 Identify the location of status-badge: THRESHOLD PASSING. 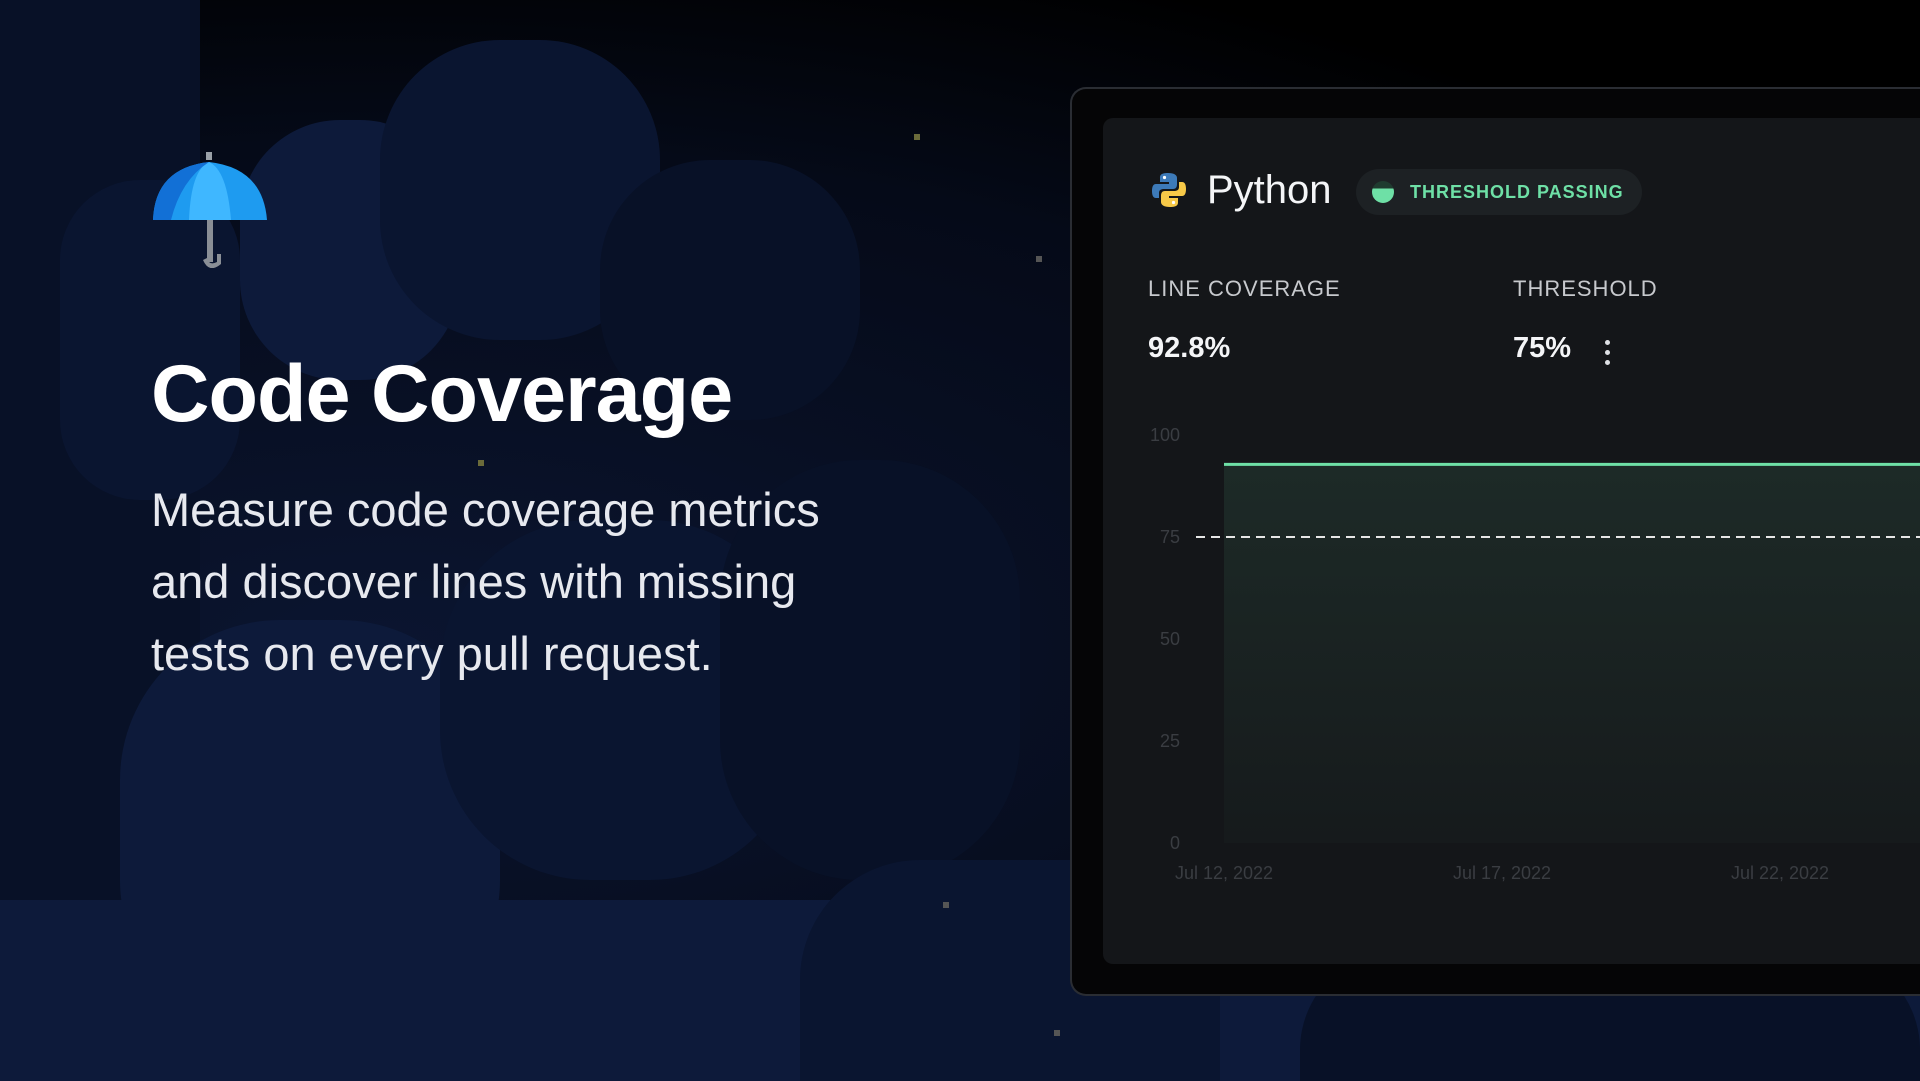
(1499, 192).